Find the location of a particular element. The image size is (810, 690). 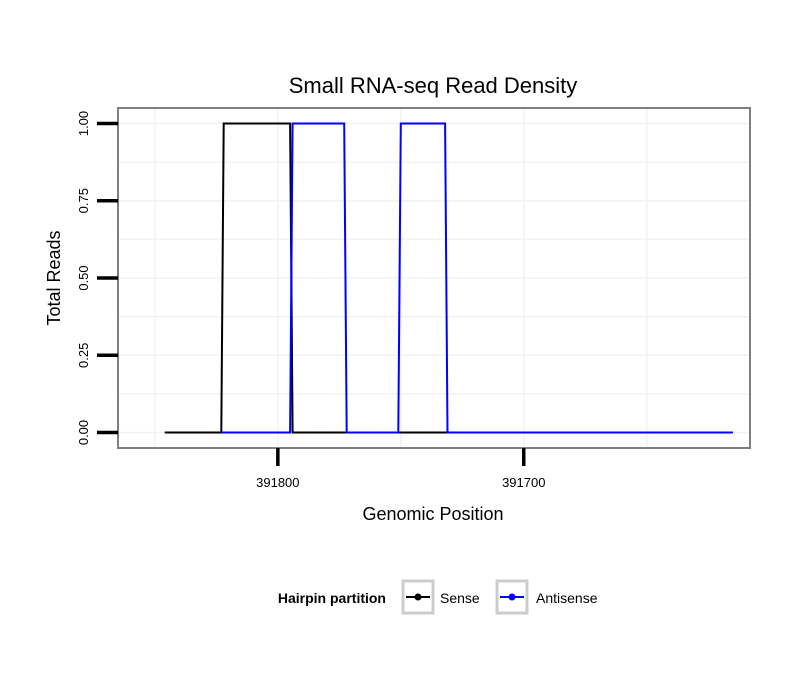

x-axis: 391800 391700 is located at coordinates (400, 469).